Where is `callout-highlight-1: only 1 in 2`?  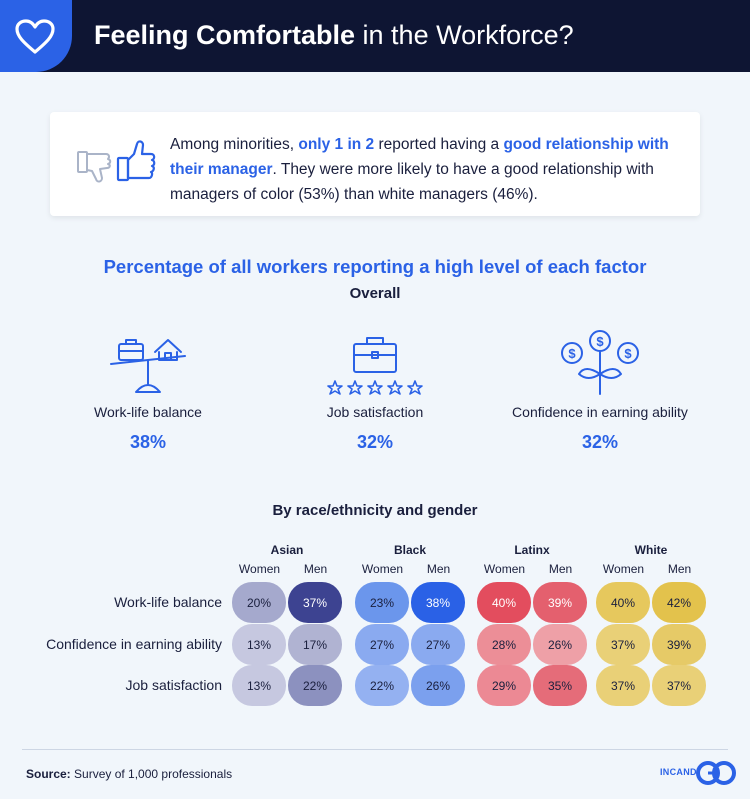 callout-highlight-1: only 1 in 2 is located at coordinates (336, 144).